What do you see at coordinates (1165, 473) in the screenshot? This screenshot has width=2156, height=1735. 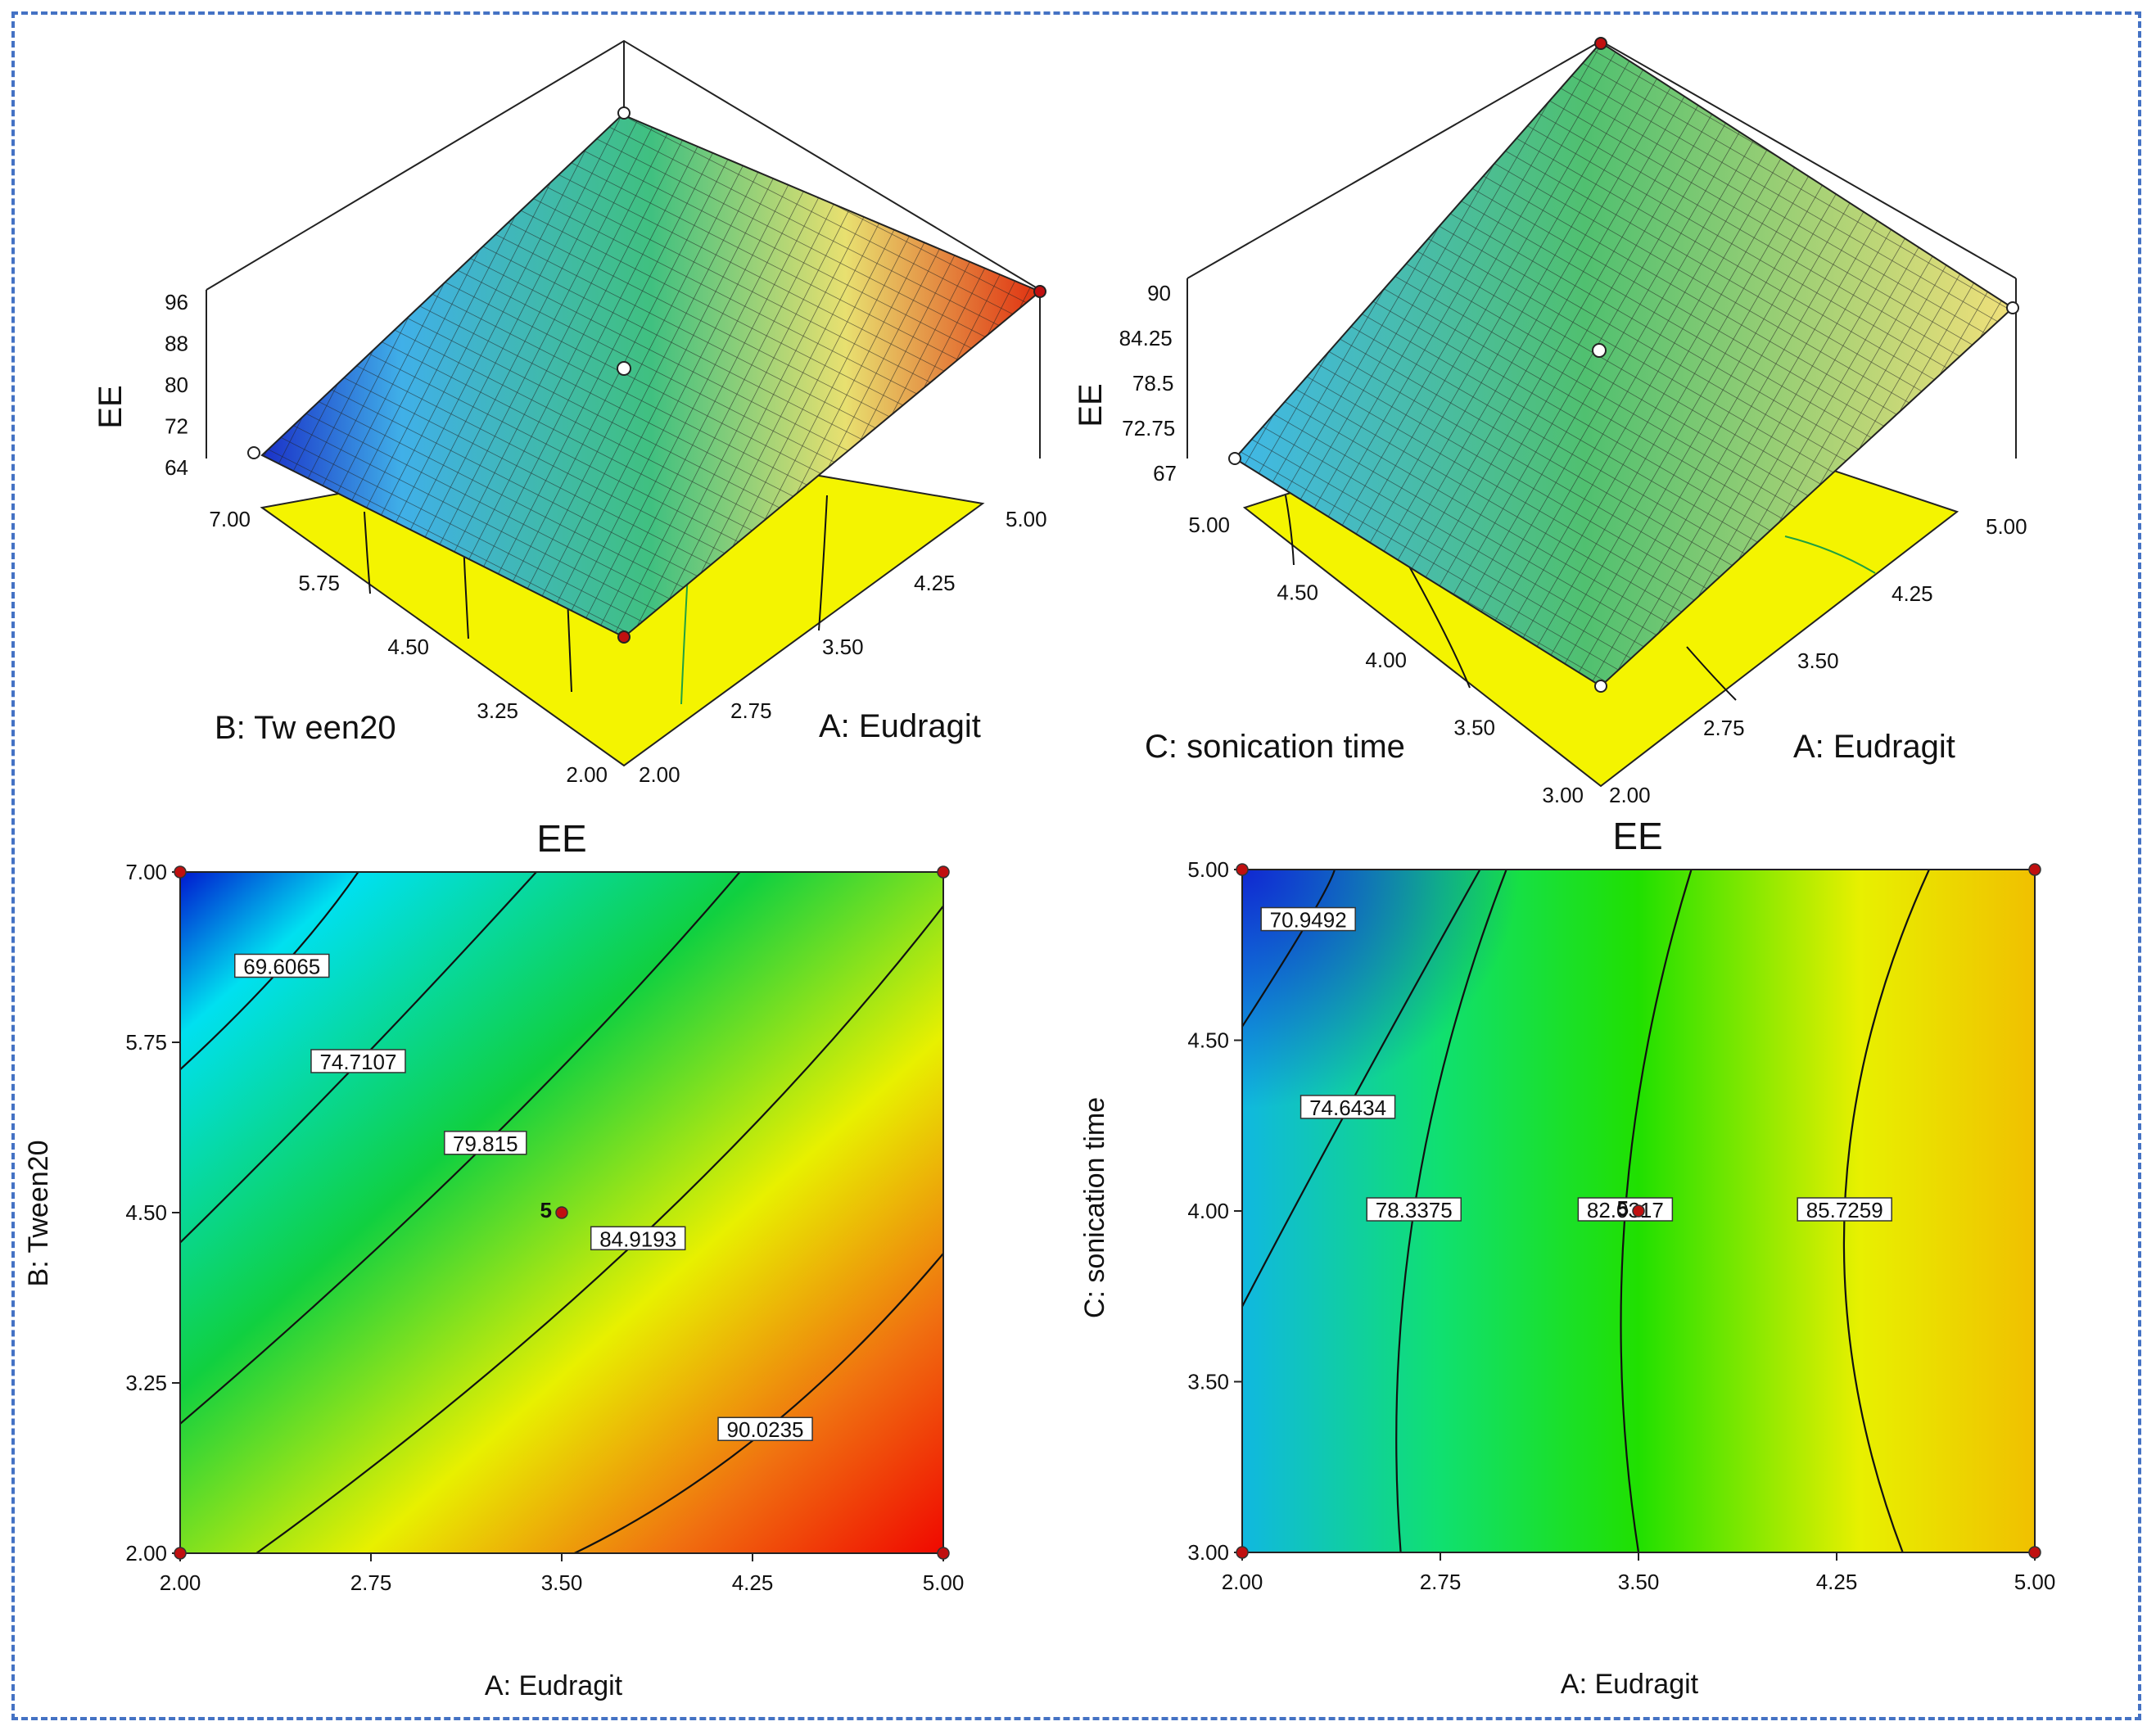 I see `z-tick-label: 67` at bounding box center [1165, 473].